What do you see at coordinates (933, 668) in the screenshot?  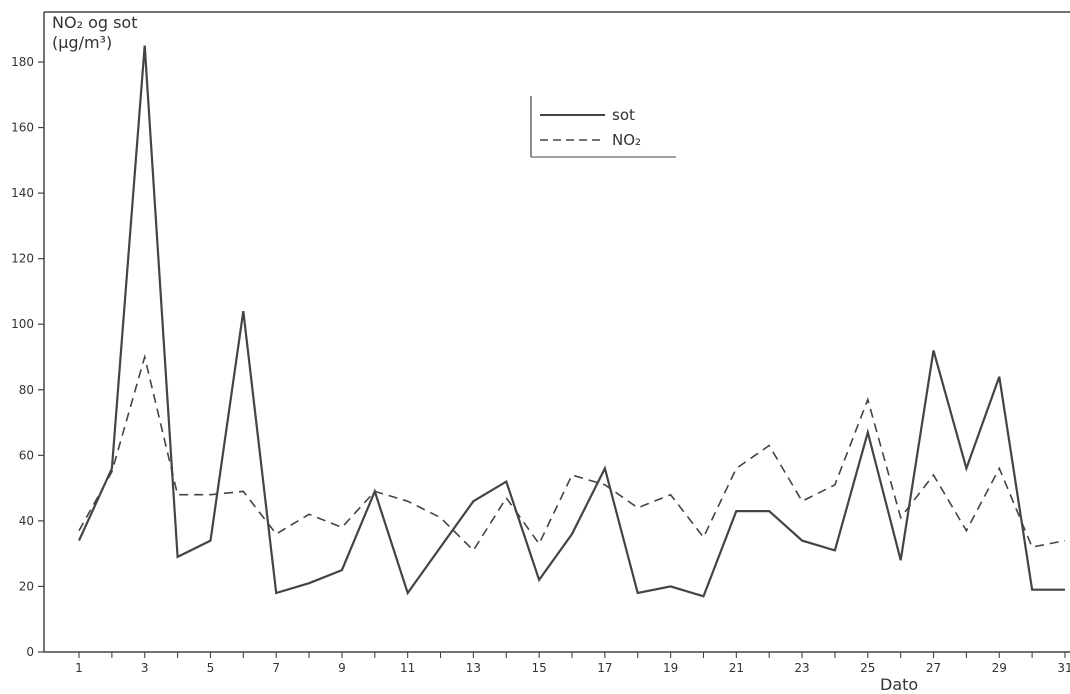 I see `x-tick-label: 27` at bounding box center [933, 668].